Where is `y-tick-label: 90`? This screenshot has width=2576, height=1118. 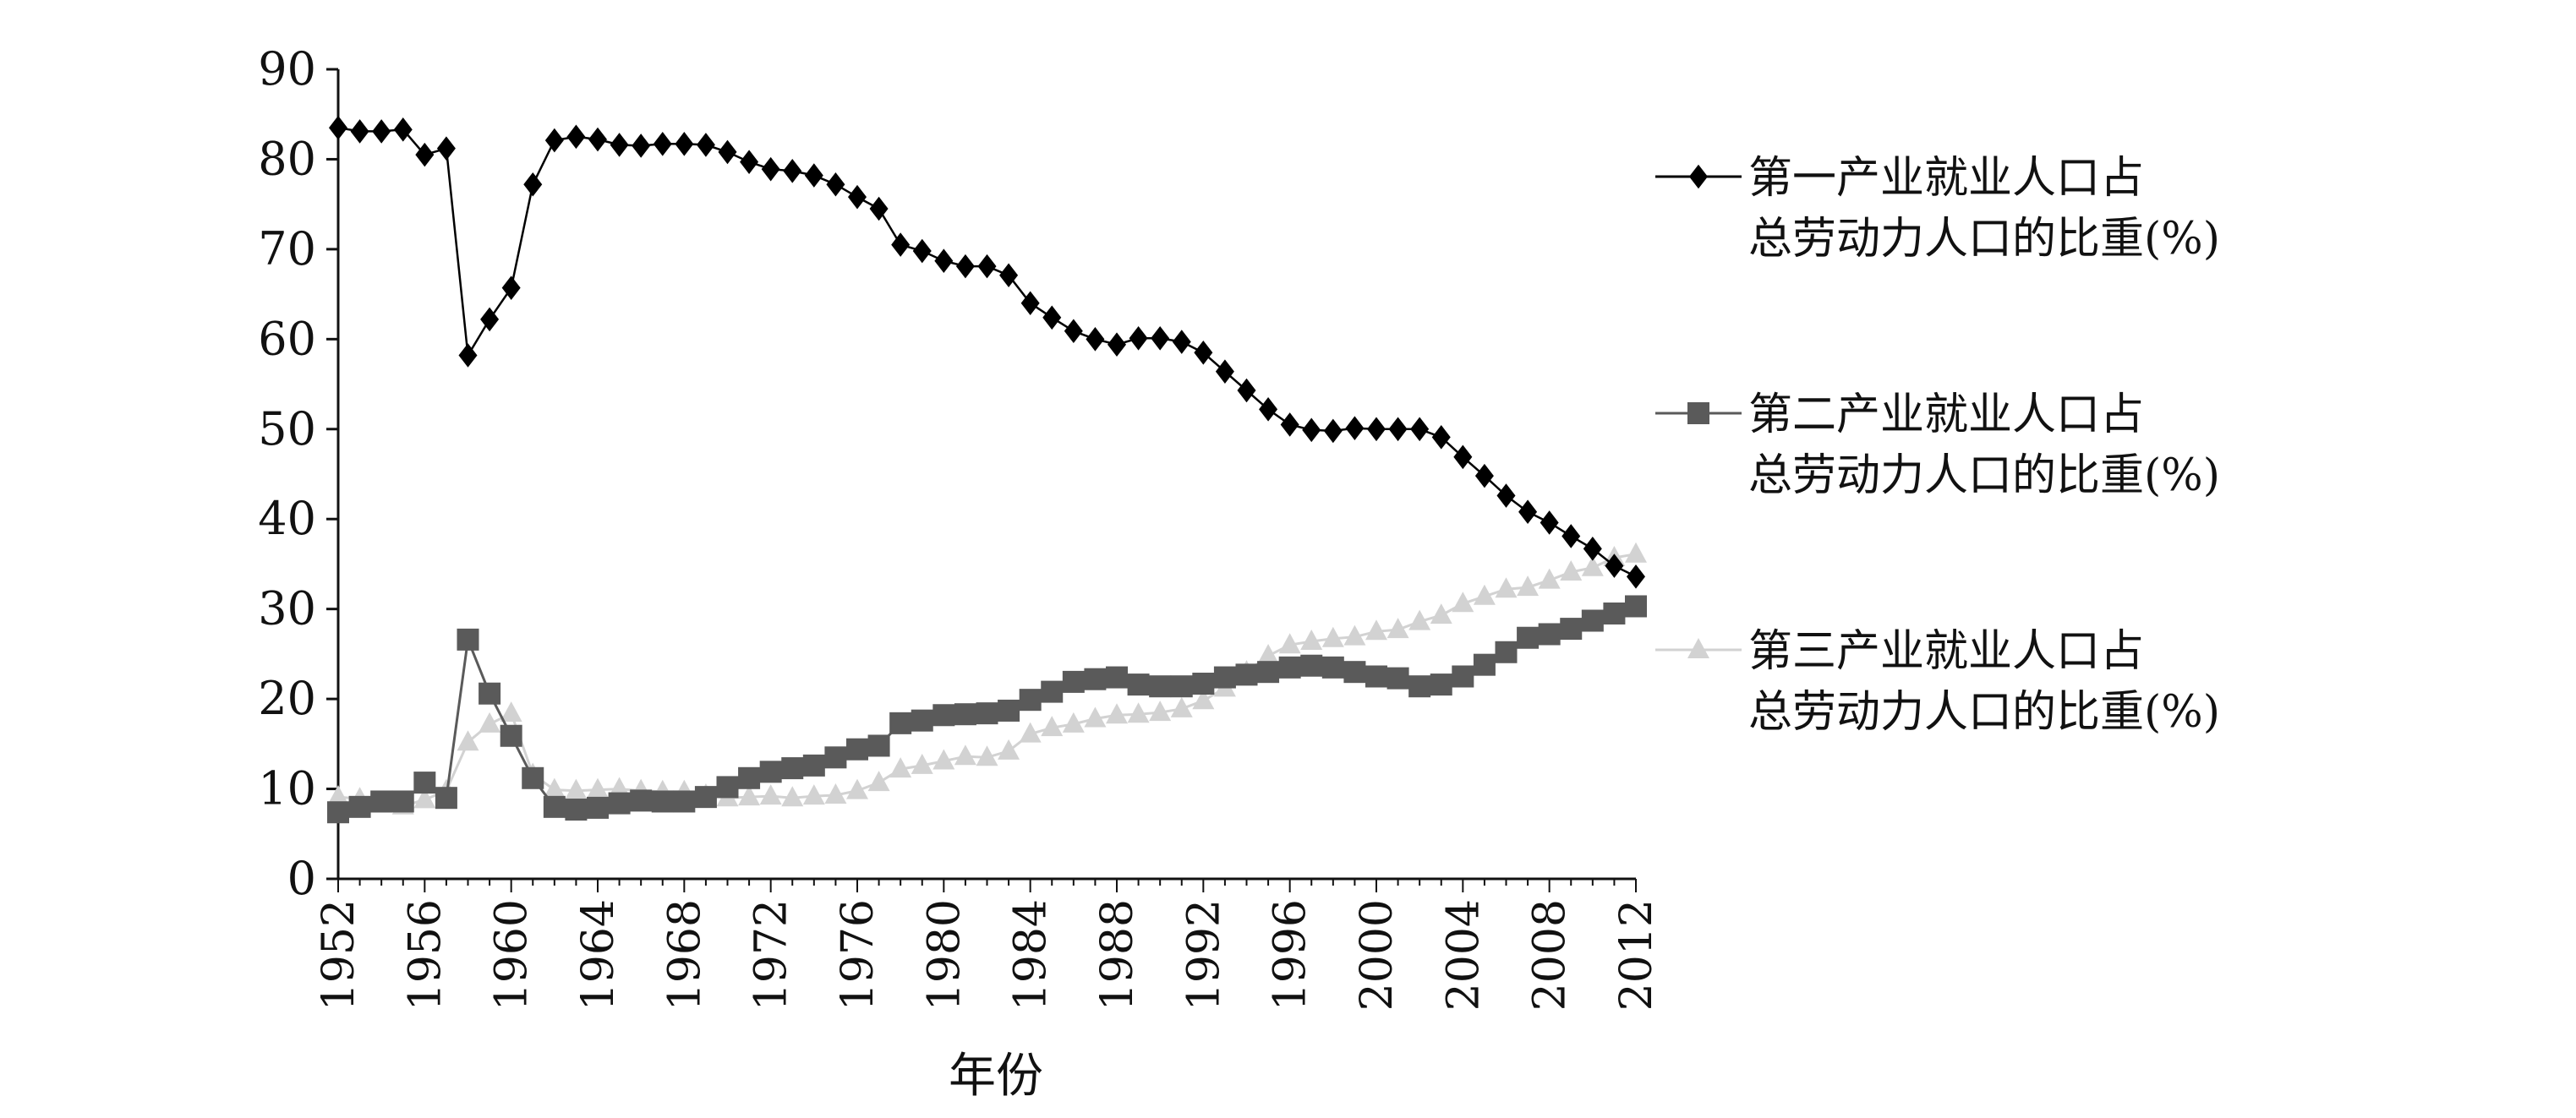
y-tick-label: 90 is located at coordinates (287, 68).